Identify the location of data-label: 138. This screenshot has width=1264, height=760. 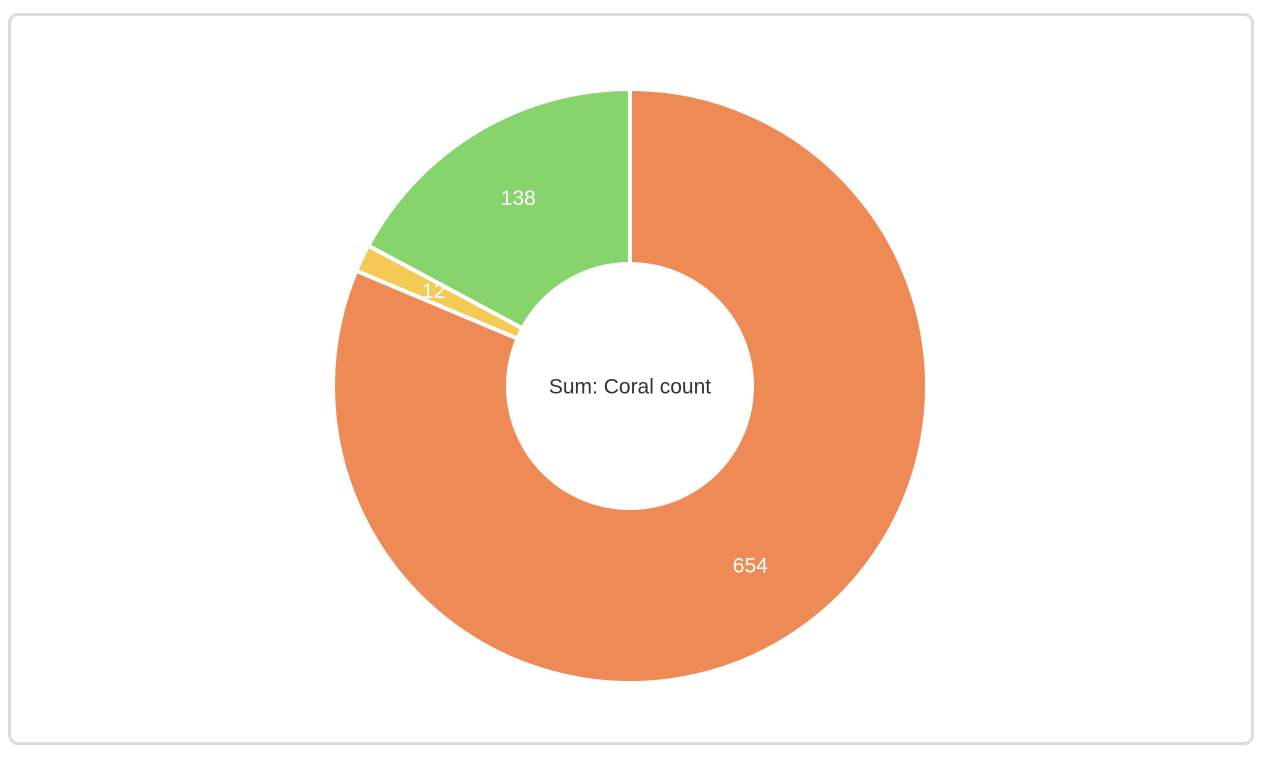
(518, 198).